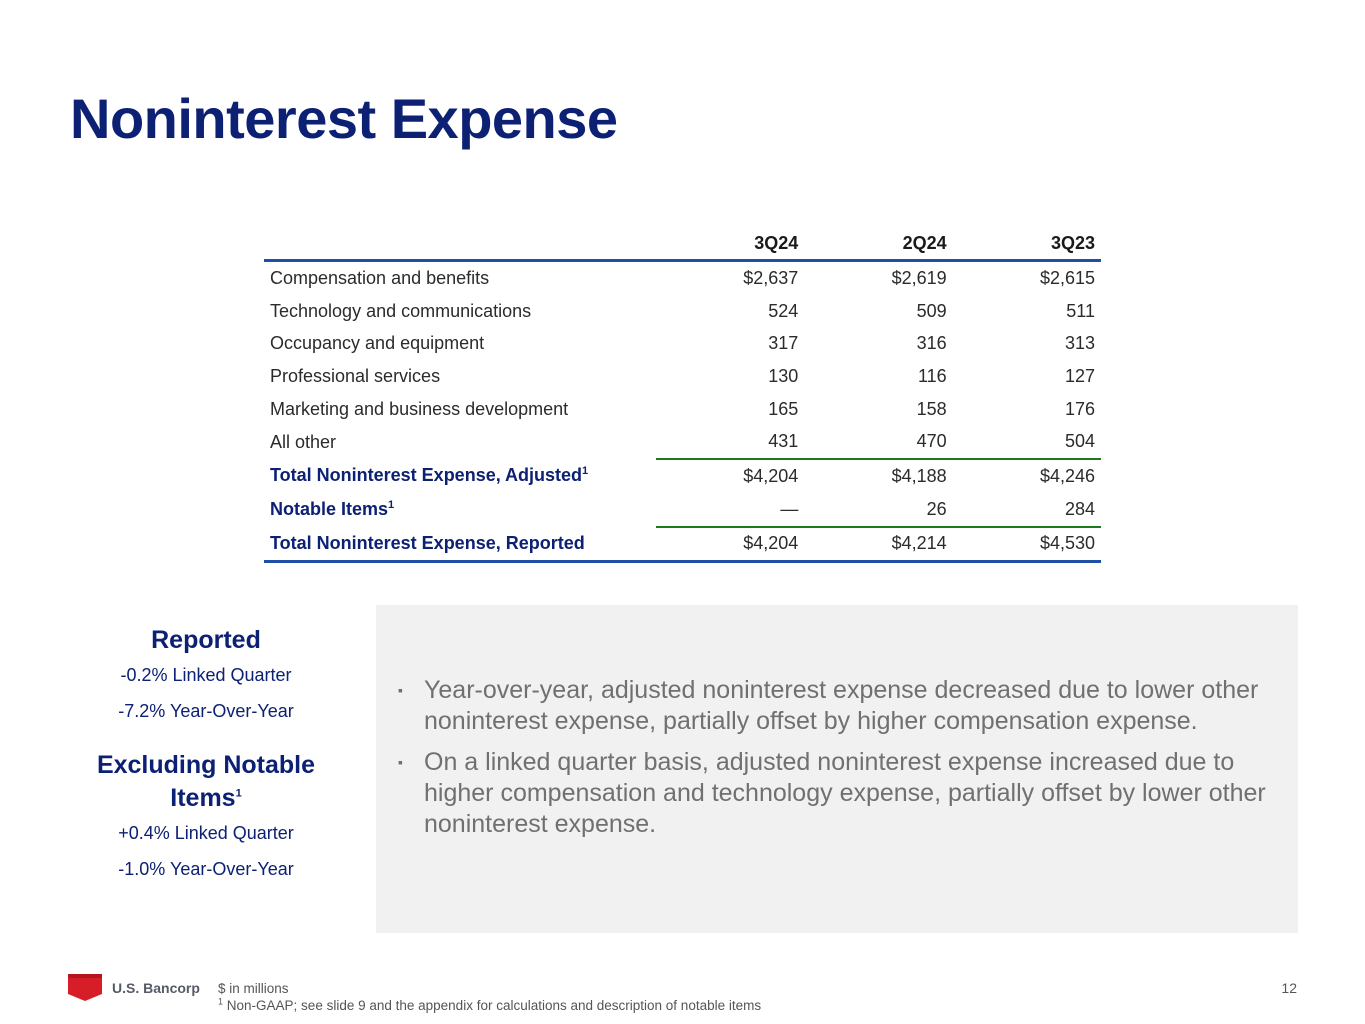 Image resolution: width=1365 pixels, height=1024 pixels. Describe the element at coordinates (460, 510) in the screenshot. I see `row-label: Notable Items1` at that location.